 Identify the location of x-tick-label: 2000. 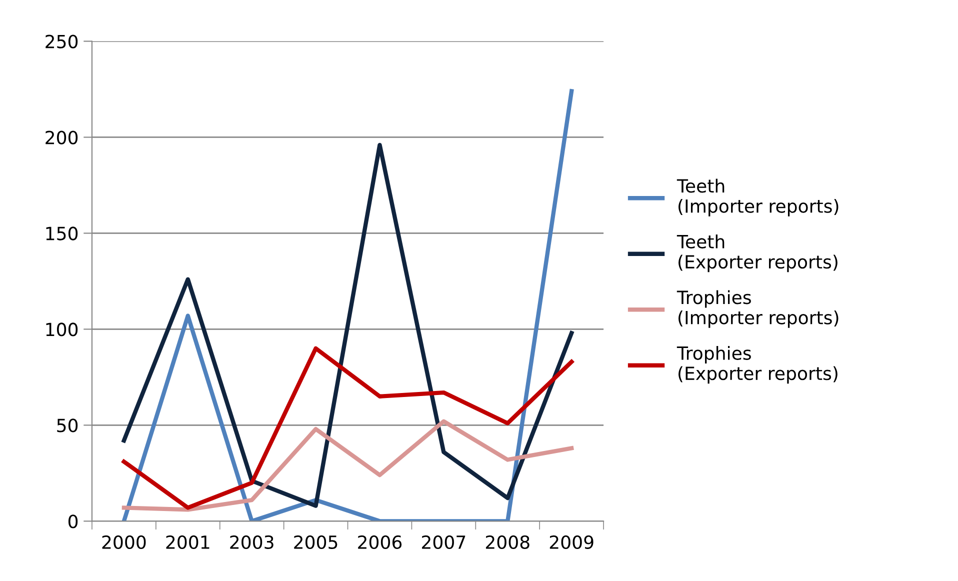
(124, 542).